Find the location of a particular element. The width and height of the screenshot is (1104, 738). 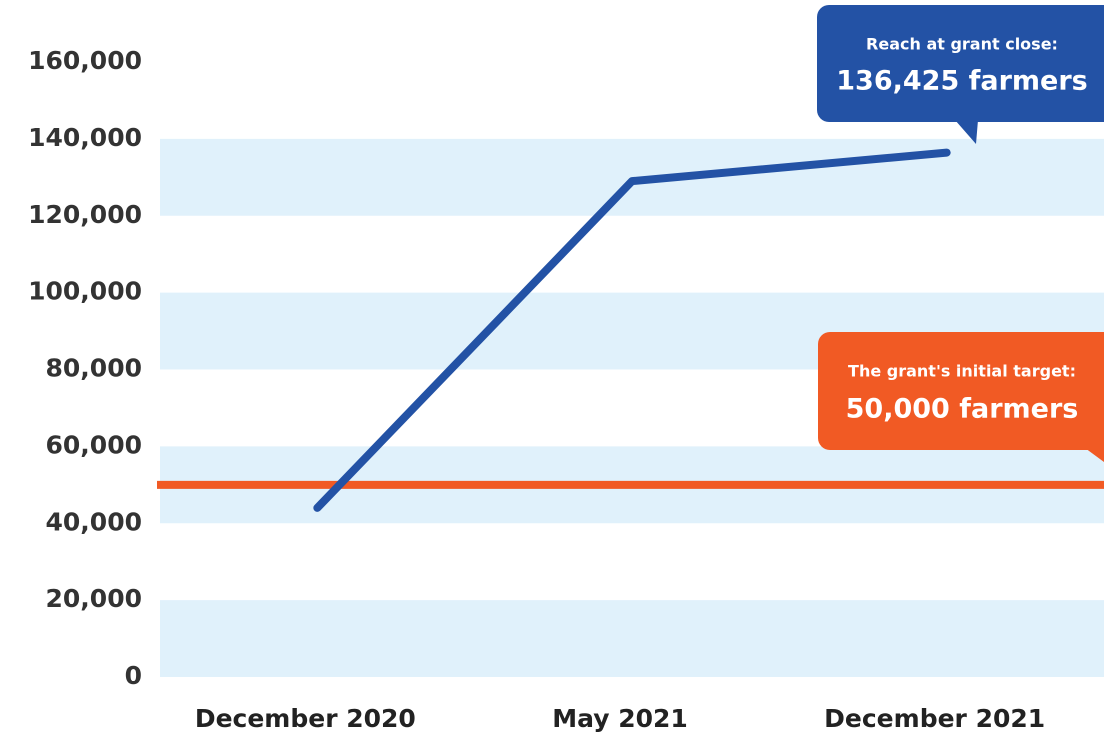

y-tick-label: 80,000 is located at coordinates (94, 368).